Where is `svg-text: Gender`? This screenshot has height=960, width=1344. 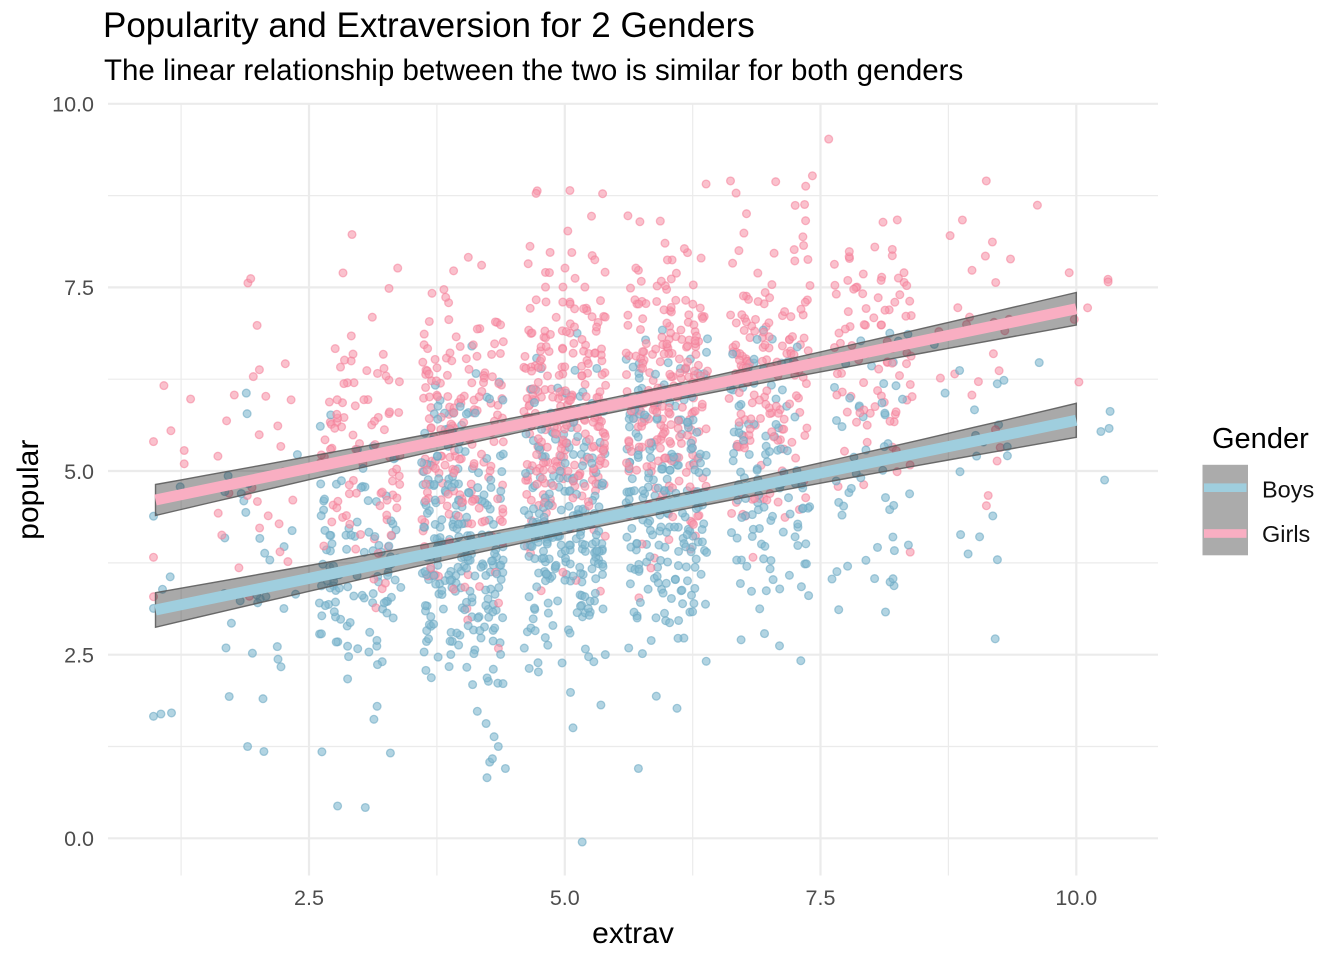
svg-text: Gender is located at coordinates (1260, 439).